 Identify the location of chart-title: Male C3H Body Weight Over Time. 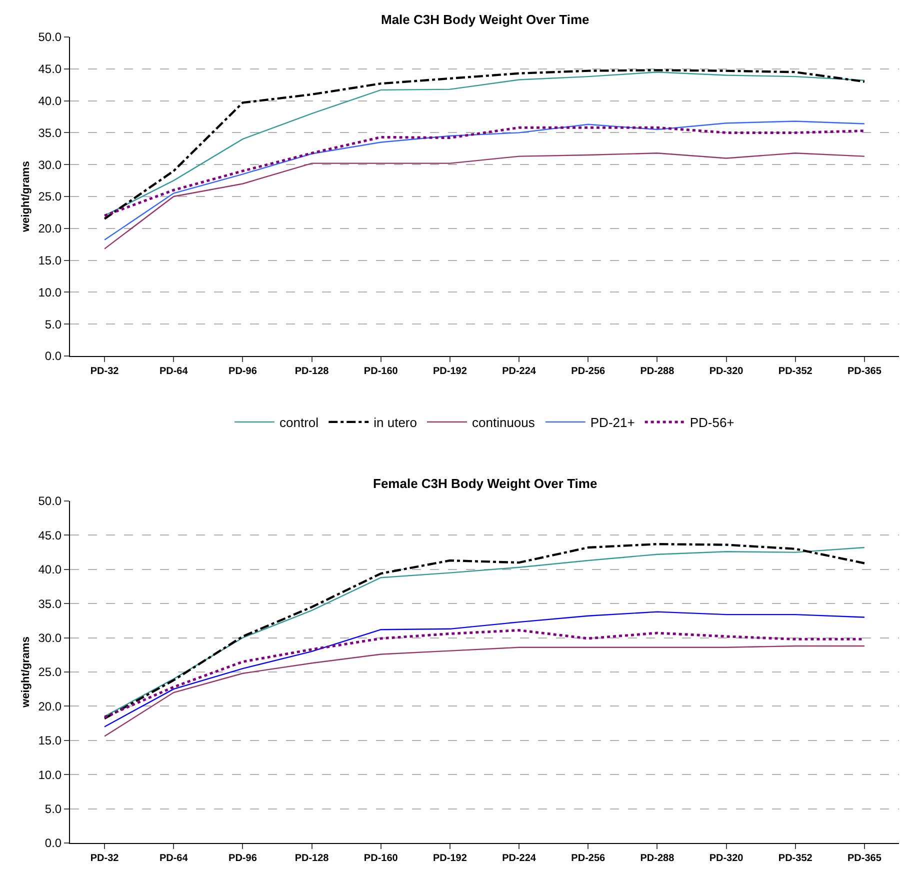
(485, 19).